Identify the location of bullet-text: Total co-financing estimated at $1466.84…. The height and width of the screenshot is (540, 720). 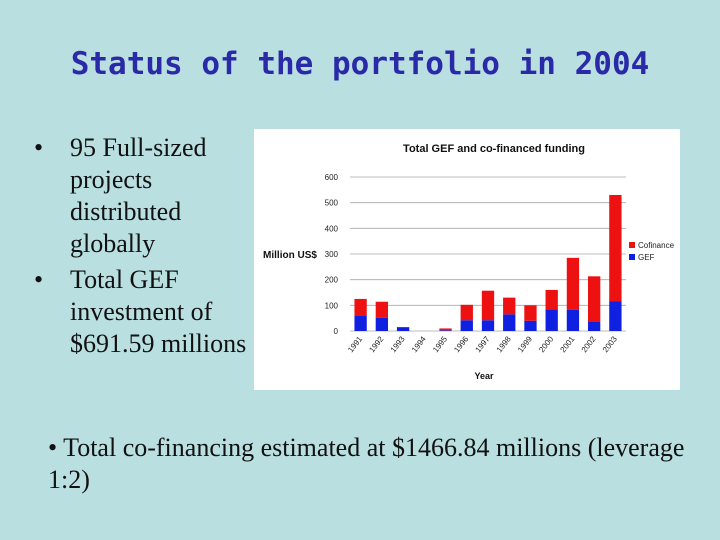
(366, 463).